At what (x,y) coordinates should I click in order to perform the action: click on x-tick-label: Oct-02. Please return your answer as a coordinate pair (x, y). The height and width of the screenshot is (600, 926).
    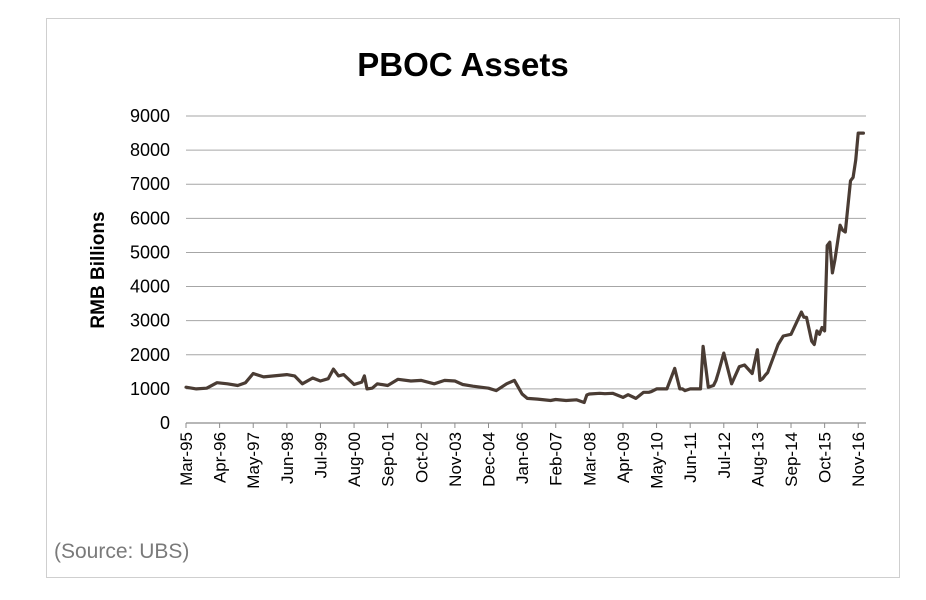
    Looking at the image, I should click on (421, 457).